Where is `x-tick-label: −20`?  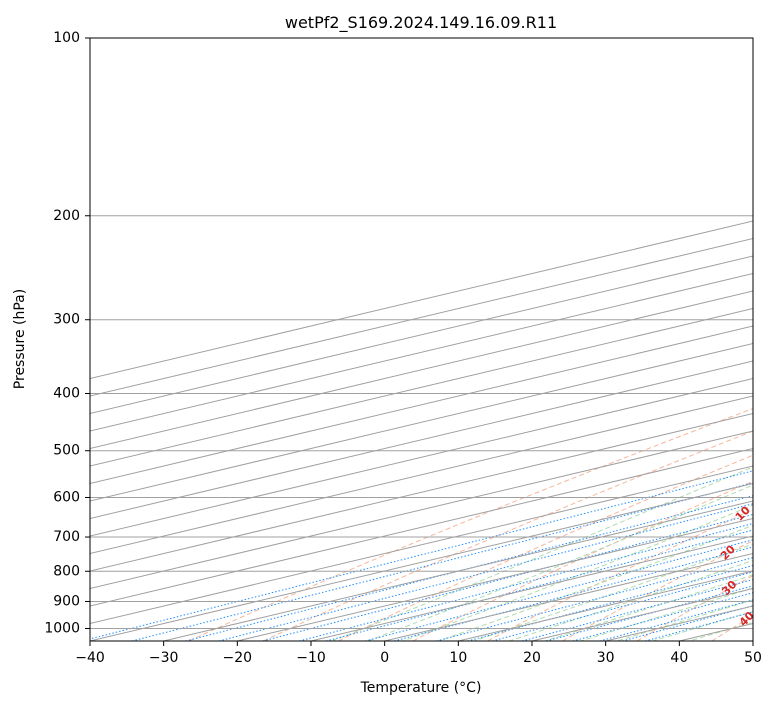
x-tick-label: −20 is located at coordinates (238, 658).